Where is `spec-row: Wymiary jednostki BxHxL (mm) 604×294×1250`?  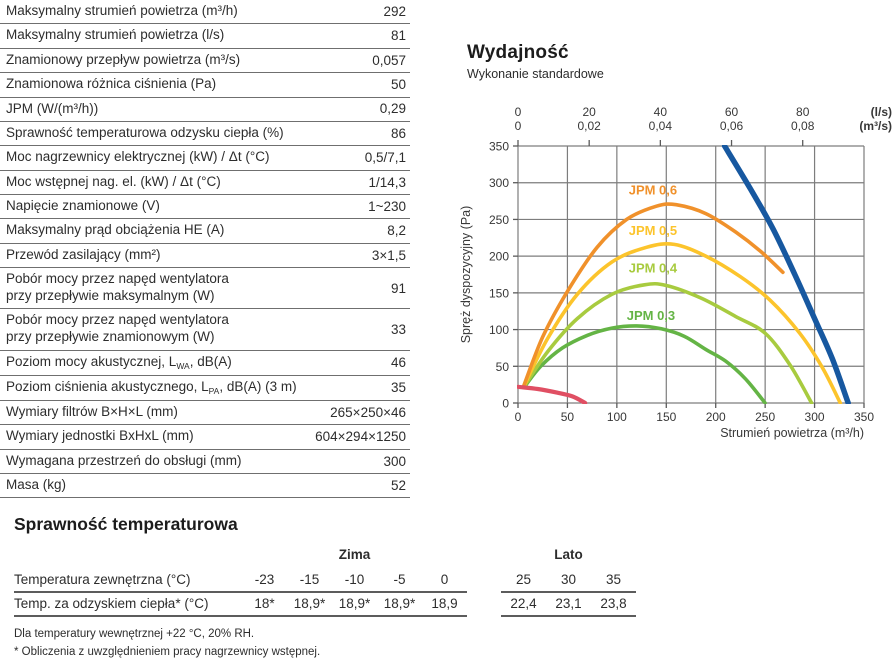 spec-row: Wymiary jednostki BxHxL (mm) 604×294×1250 is located at coordinates (205, 437).